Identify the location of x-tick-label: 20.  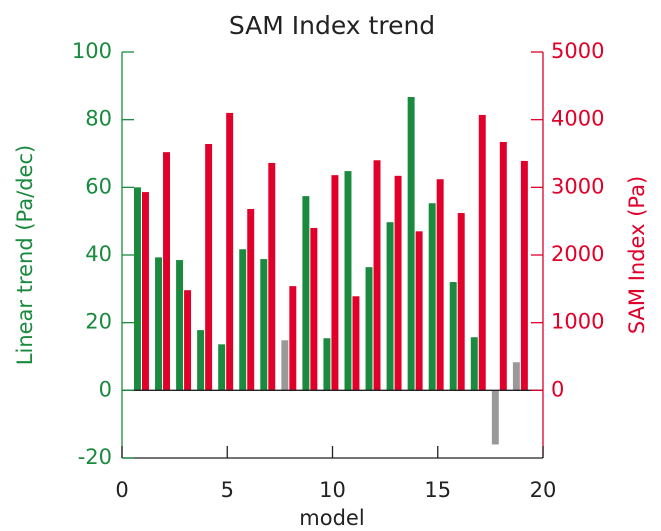
(543, 490).